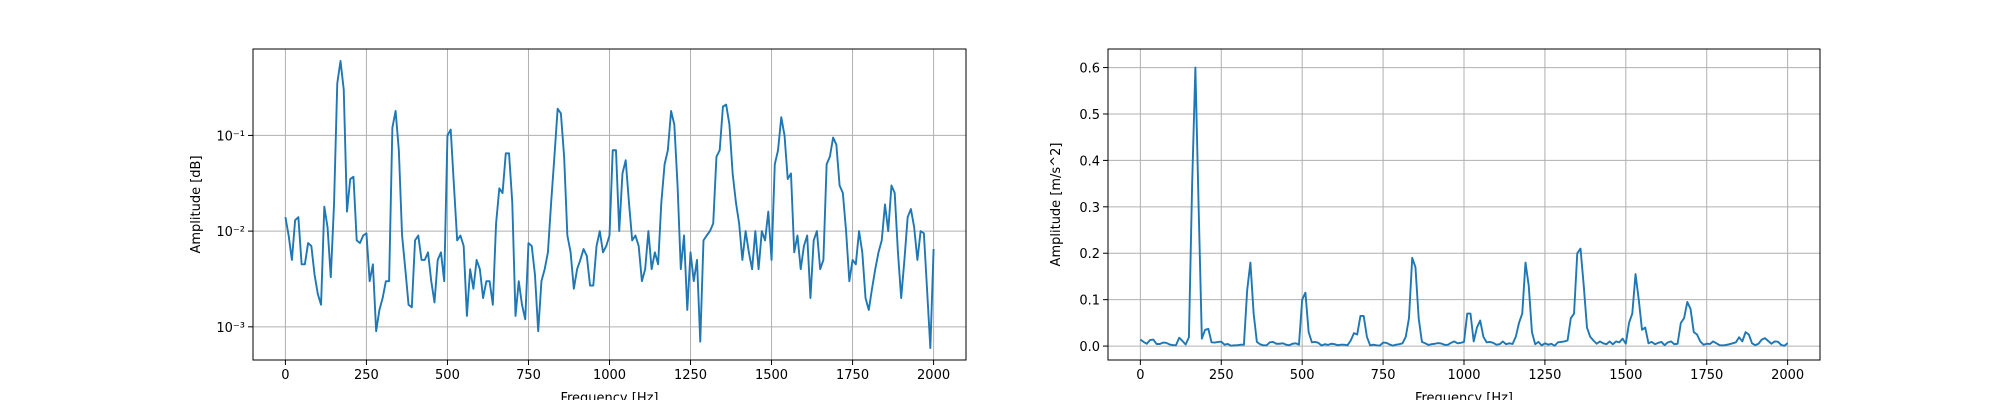  What do you see at coordinates (1089, 254) in the screenshot?
I see `y-tick-label: 0.2` at bounding box center [1089, 254].